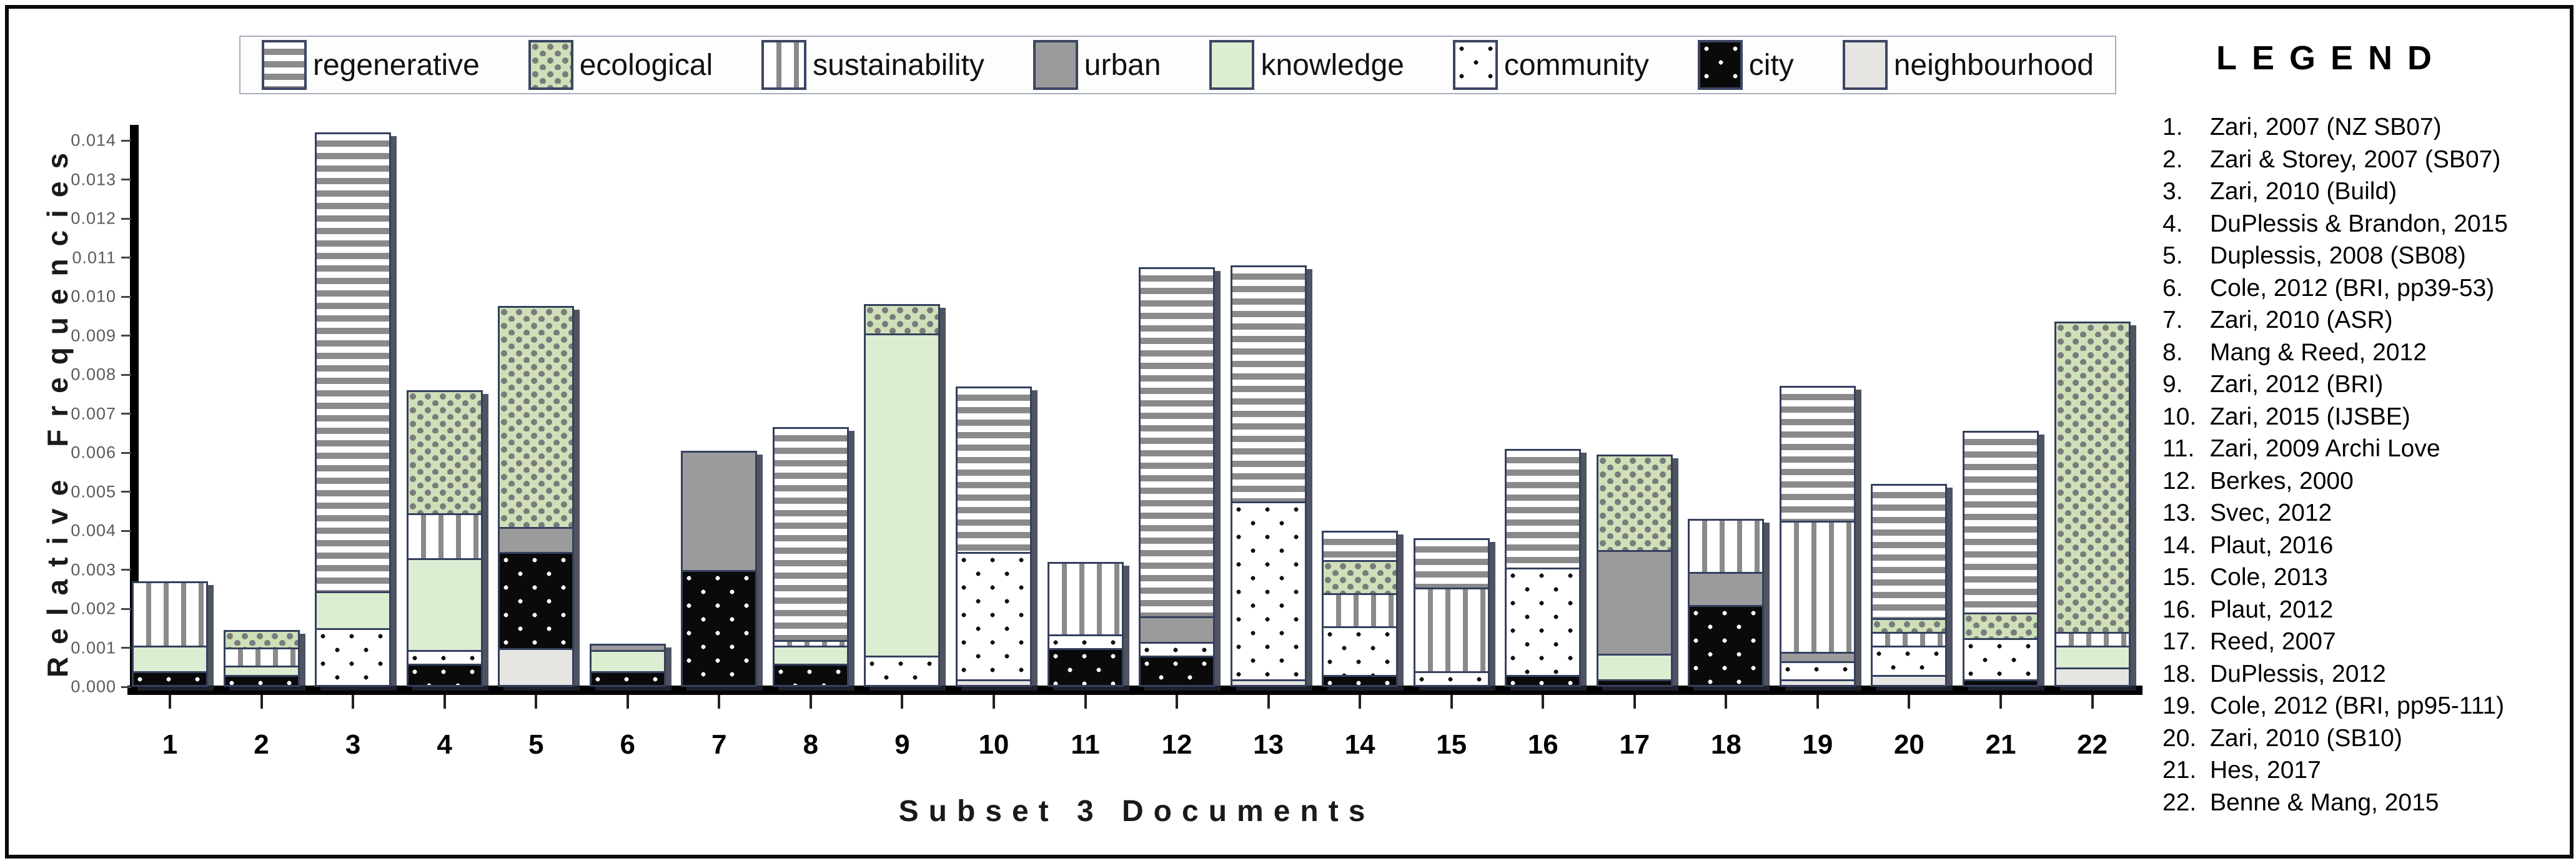 The height and width of the screenshot is (861, 2576). What do you see at coordinates (1268, 591) in the screenshot?
I see `bar-13-segment-community` at bounding box center [1268, 591].